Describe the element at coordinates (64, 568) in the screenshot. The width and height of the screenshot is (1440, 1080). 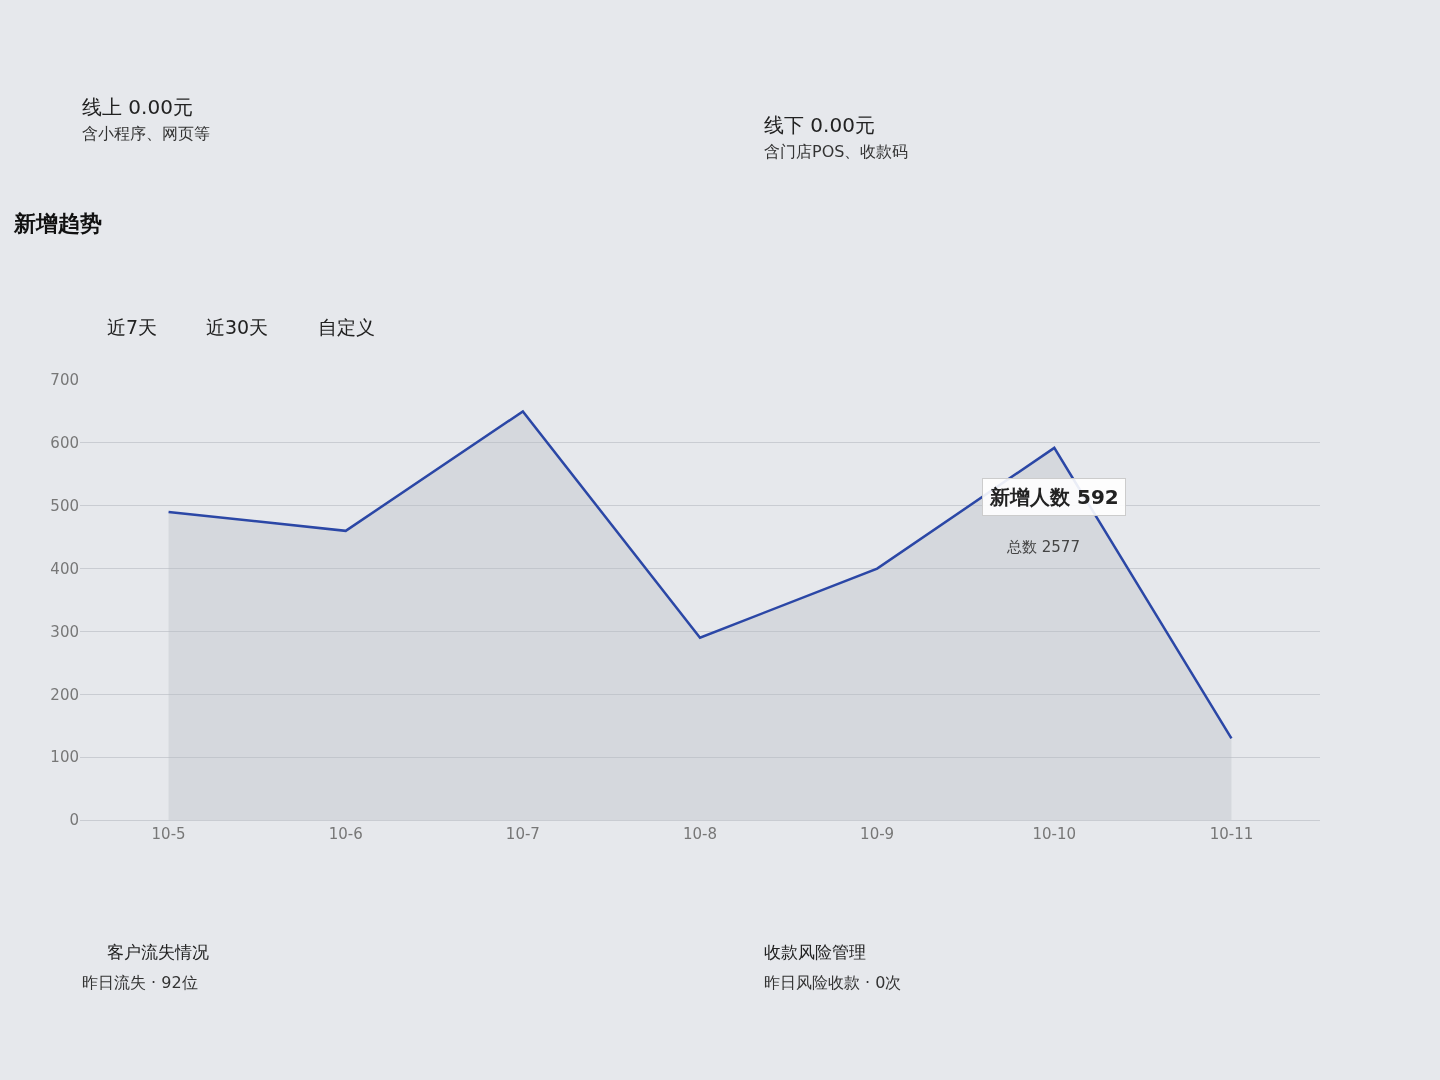
I see `y-tick-label: 400` at that location.